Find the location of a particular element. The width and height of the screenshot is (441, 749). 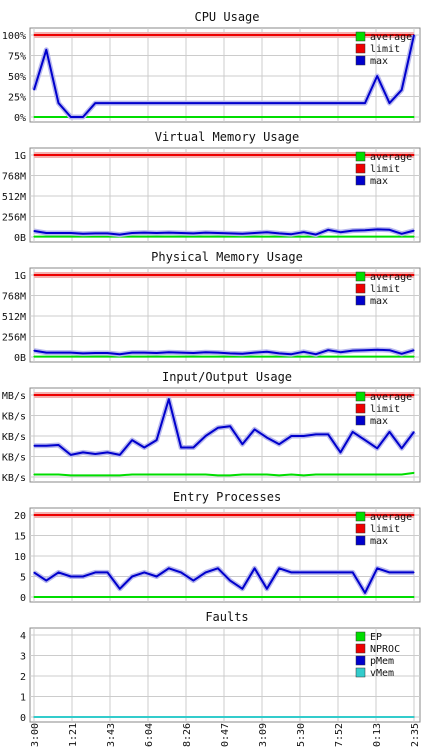

chart-title: CPU Usage is located at coordinates (226, 17).